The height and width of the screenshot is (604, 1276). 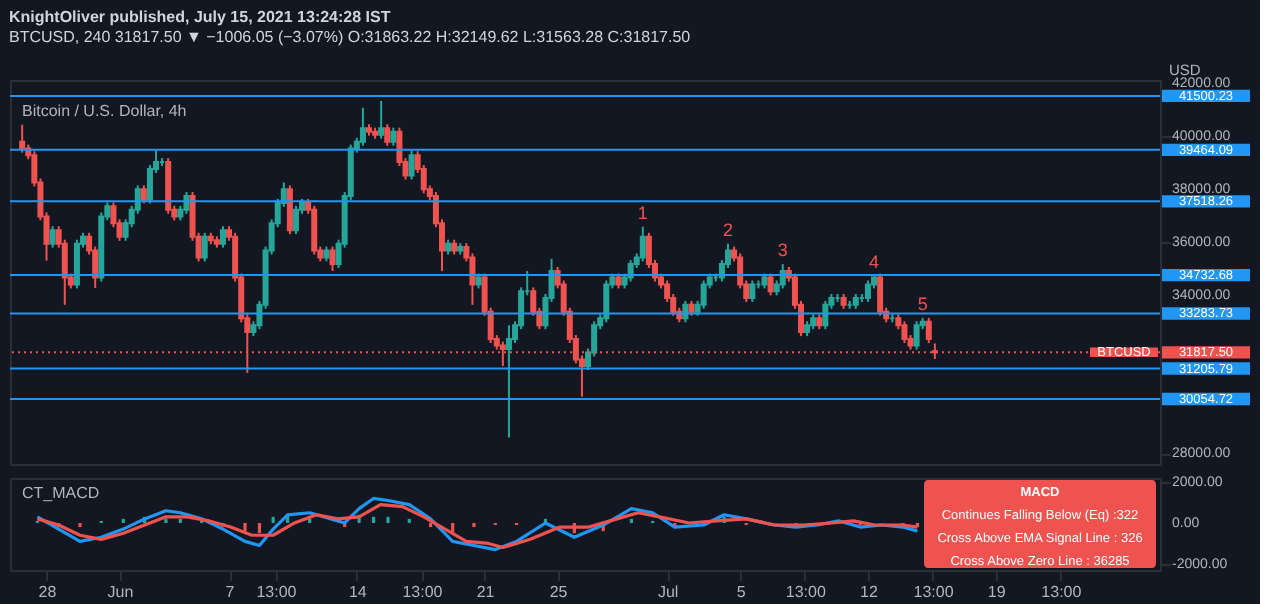 I want to click on x-tick-label: 5, so click(x=741, y=592).